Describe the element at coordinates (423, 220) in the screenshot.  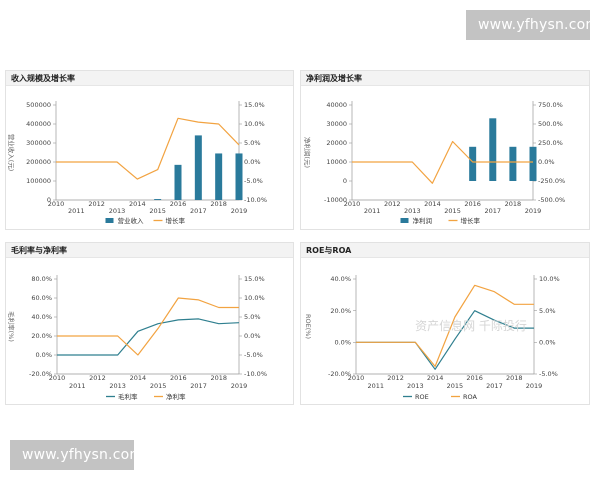
I see `legend-label: 净利润` at that location.